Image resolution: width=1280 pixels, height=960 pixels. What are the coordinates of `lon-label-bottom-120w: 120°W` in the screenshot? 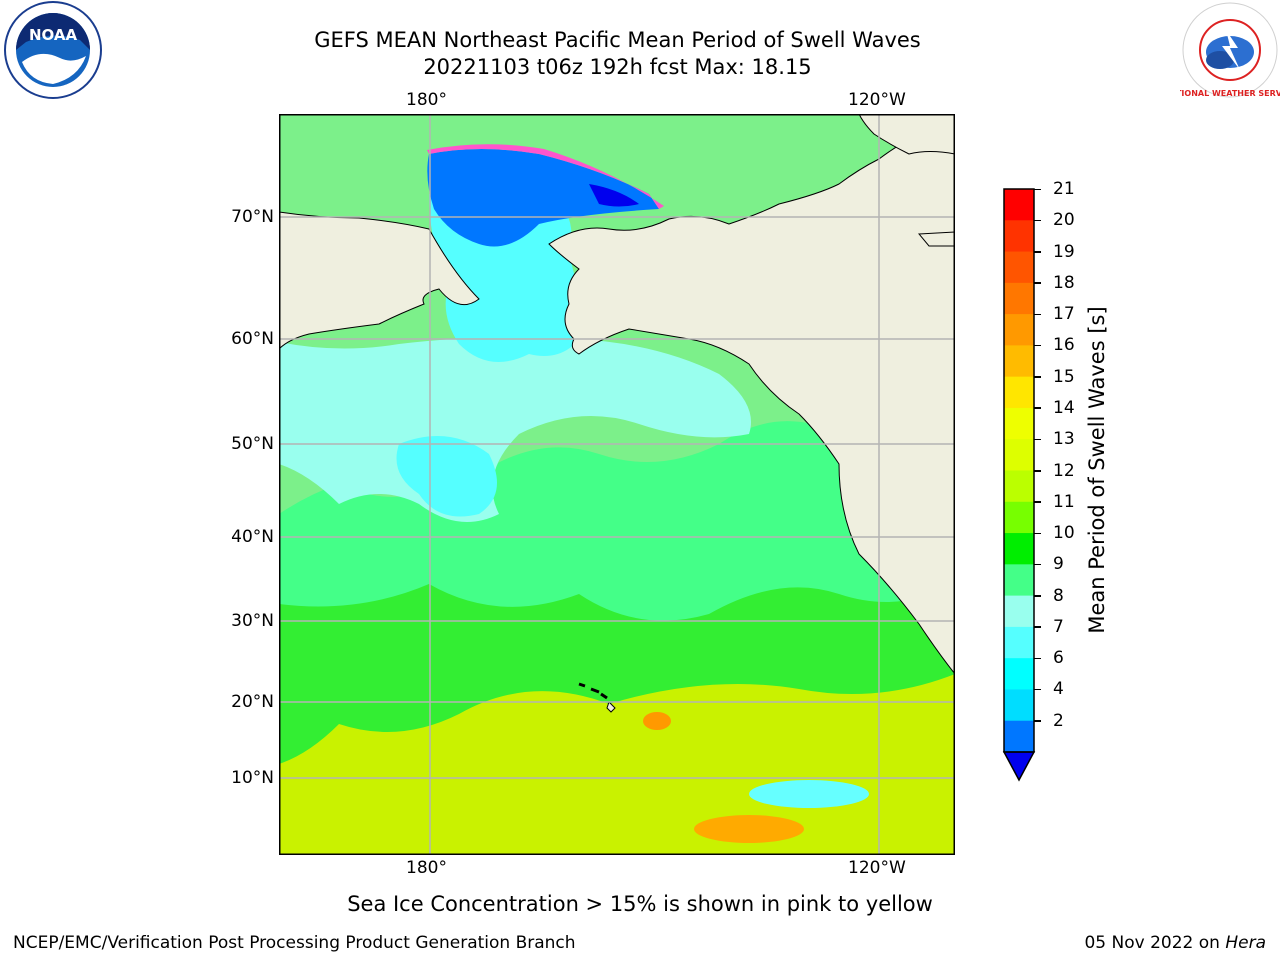 It's located at (877, 868).